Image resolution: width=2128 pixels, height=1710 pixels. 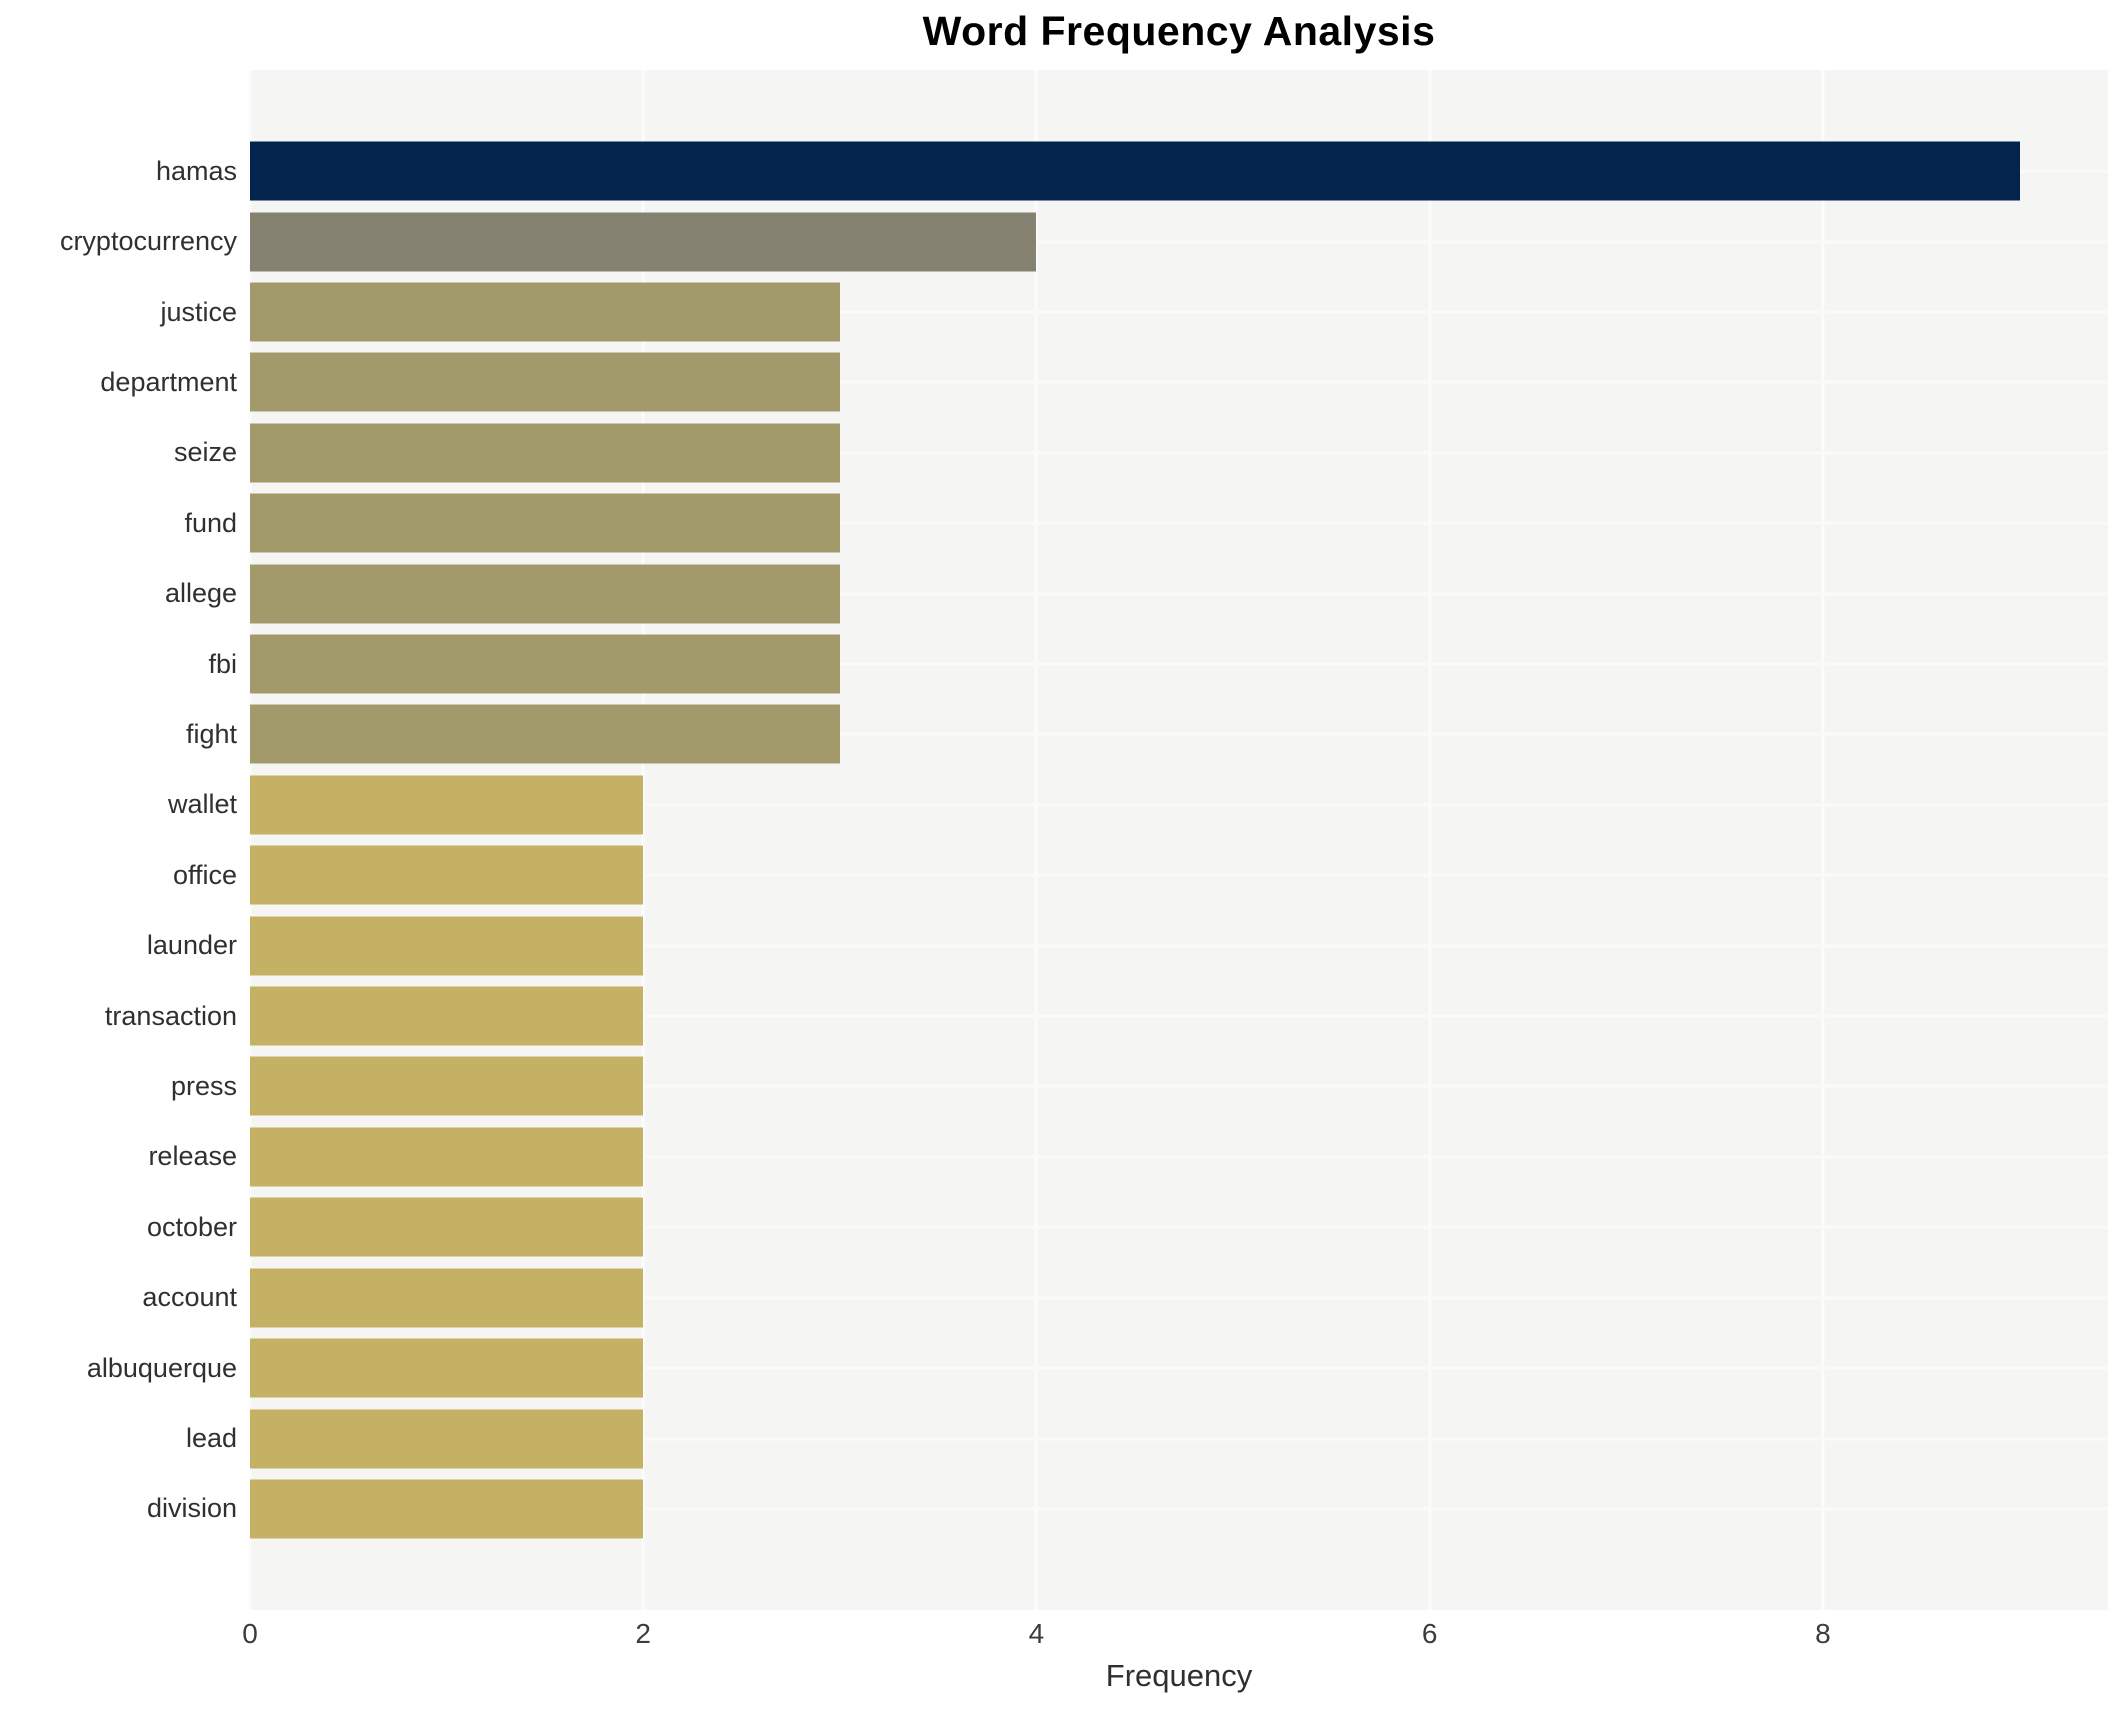 I want to click on bar-allege, so click(x=545, y=594).